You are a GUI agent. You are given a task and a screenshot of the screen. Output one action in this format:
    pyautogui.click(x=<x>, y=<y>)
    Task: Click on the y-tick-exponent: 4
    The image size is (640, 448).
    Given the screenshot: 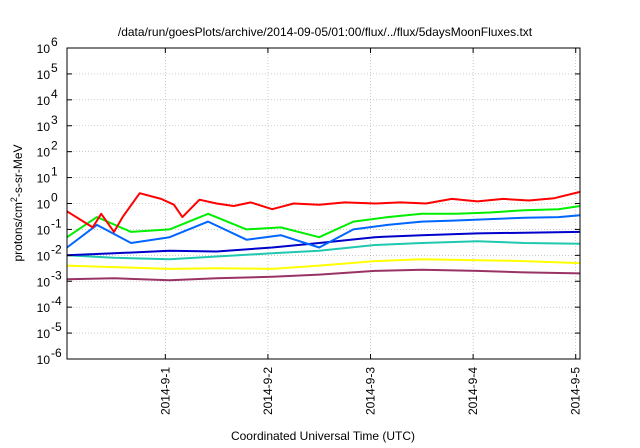 What is the action you would take?
    pyautogui.click(x=54, y=94)
    